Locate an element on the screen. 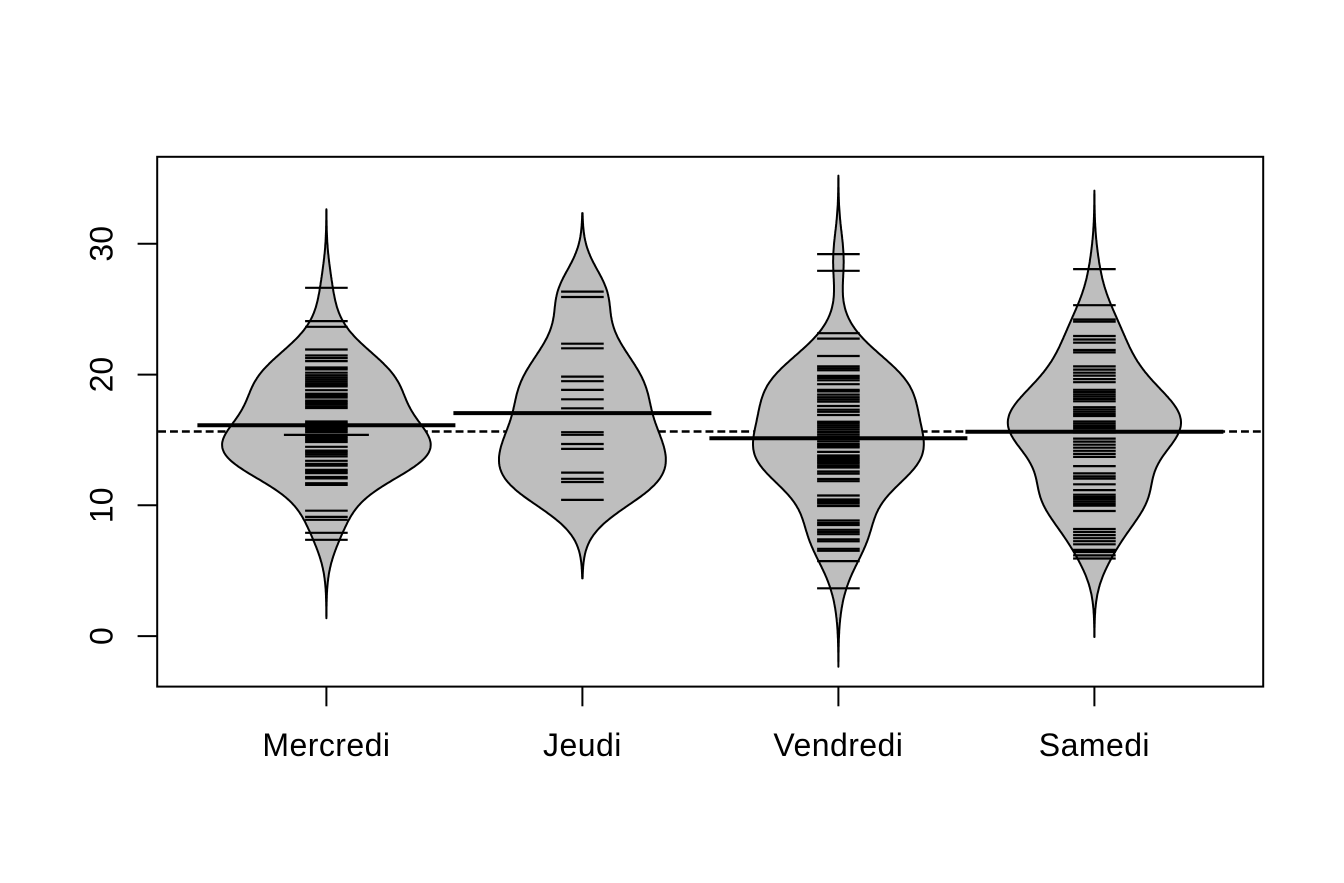  svg-text: 10 is located at coordinates (102, 506).